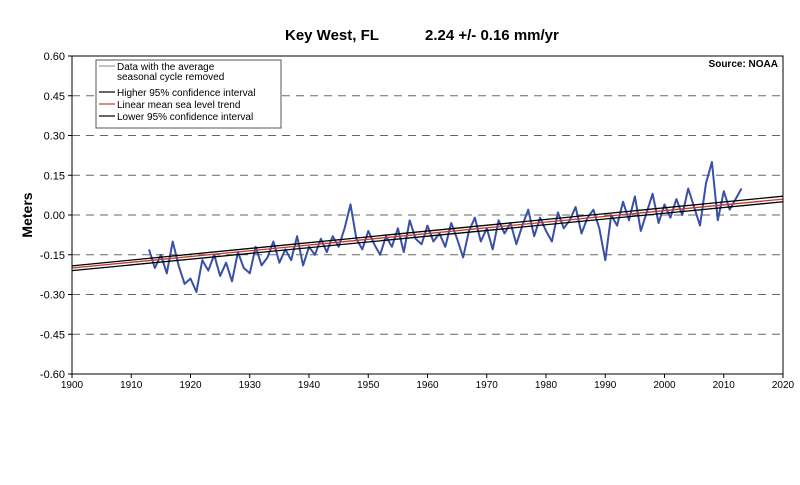 This screenshot has width=800, height=485. I want to click on x-tick-label: 2000, so click(664, 385).